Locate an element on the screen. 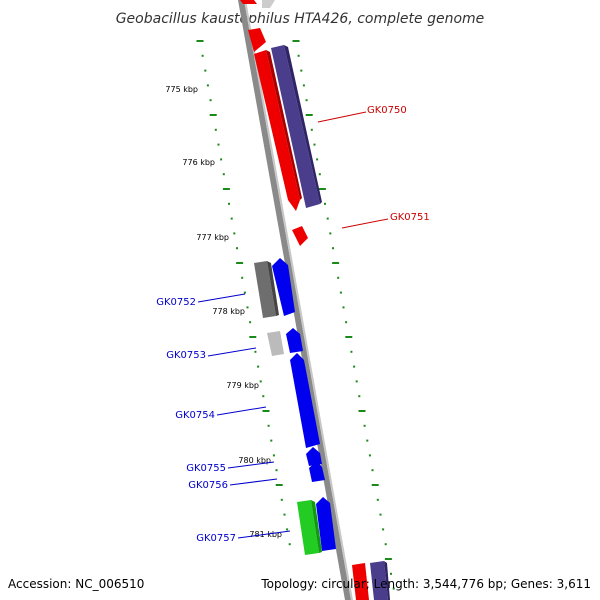 This screenshot has width=600, height=600. tick-label: 775 kbp is located at coordinates (181, 89).